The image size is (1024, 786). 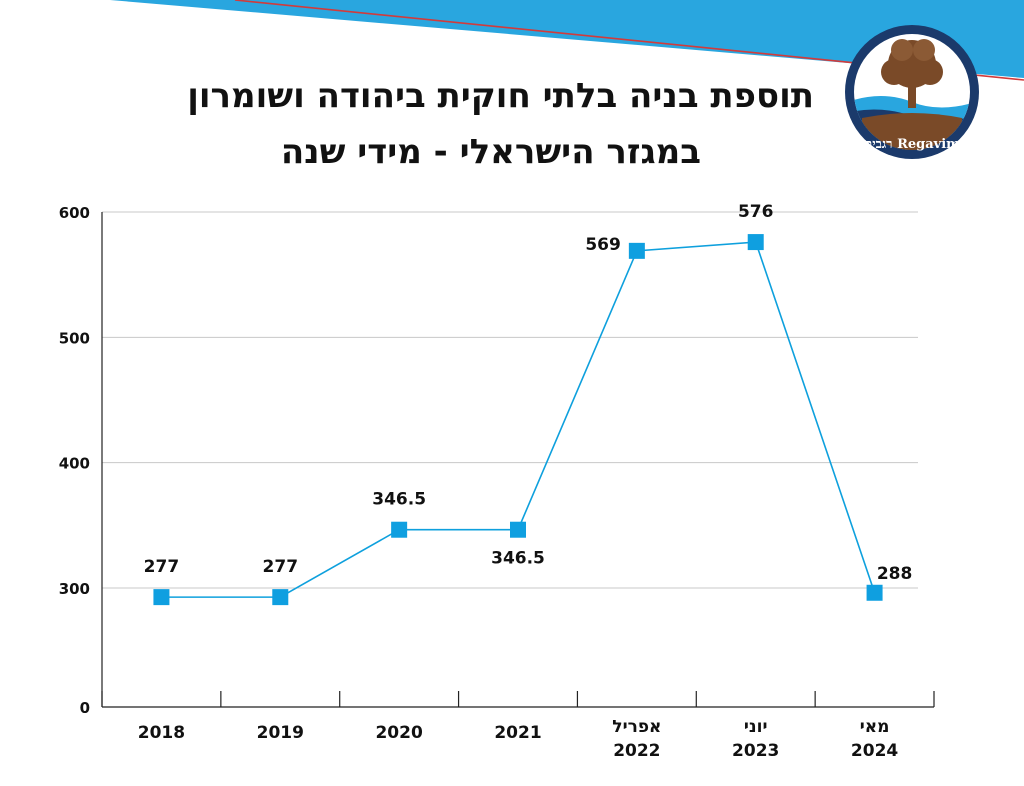 What do you see at coordinates (567, 39) in the screenshot?
I see `banner-shape` at bounding box center [567, 39].